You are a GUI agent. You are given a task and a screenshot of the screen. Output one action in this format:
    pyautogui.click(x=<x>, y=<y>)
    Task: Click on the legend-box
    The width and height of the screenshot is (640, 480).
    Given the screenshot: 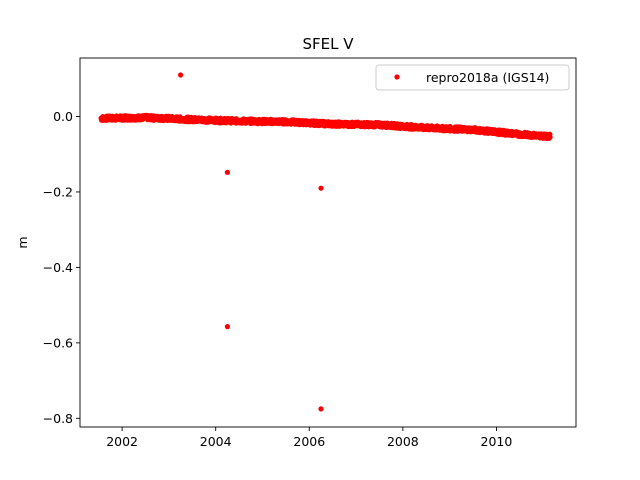 What is the action you would take?
    pyautogui.click(x=472, y=77)
    